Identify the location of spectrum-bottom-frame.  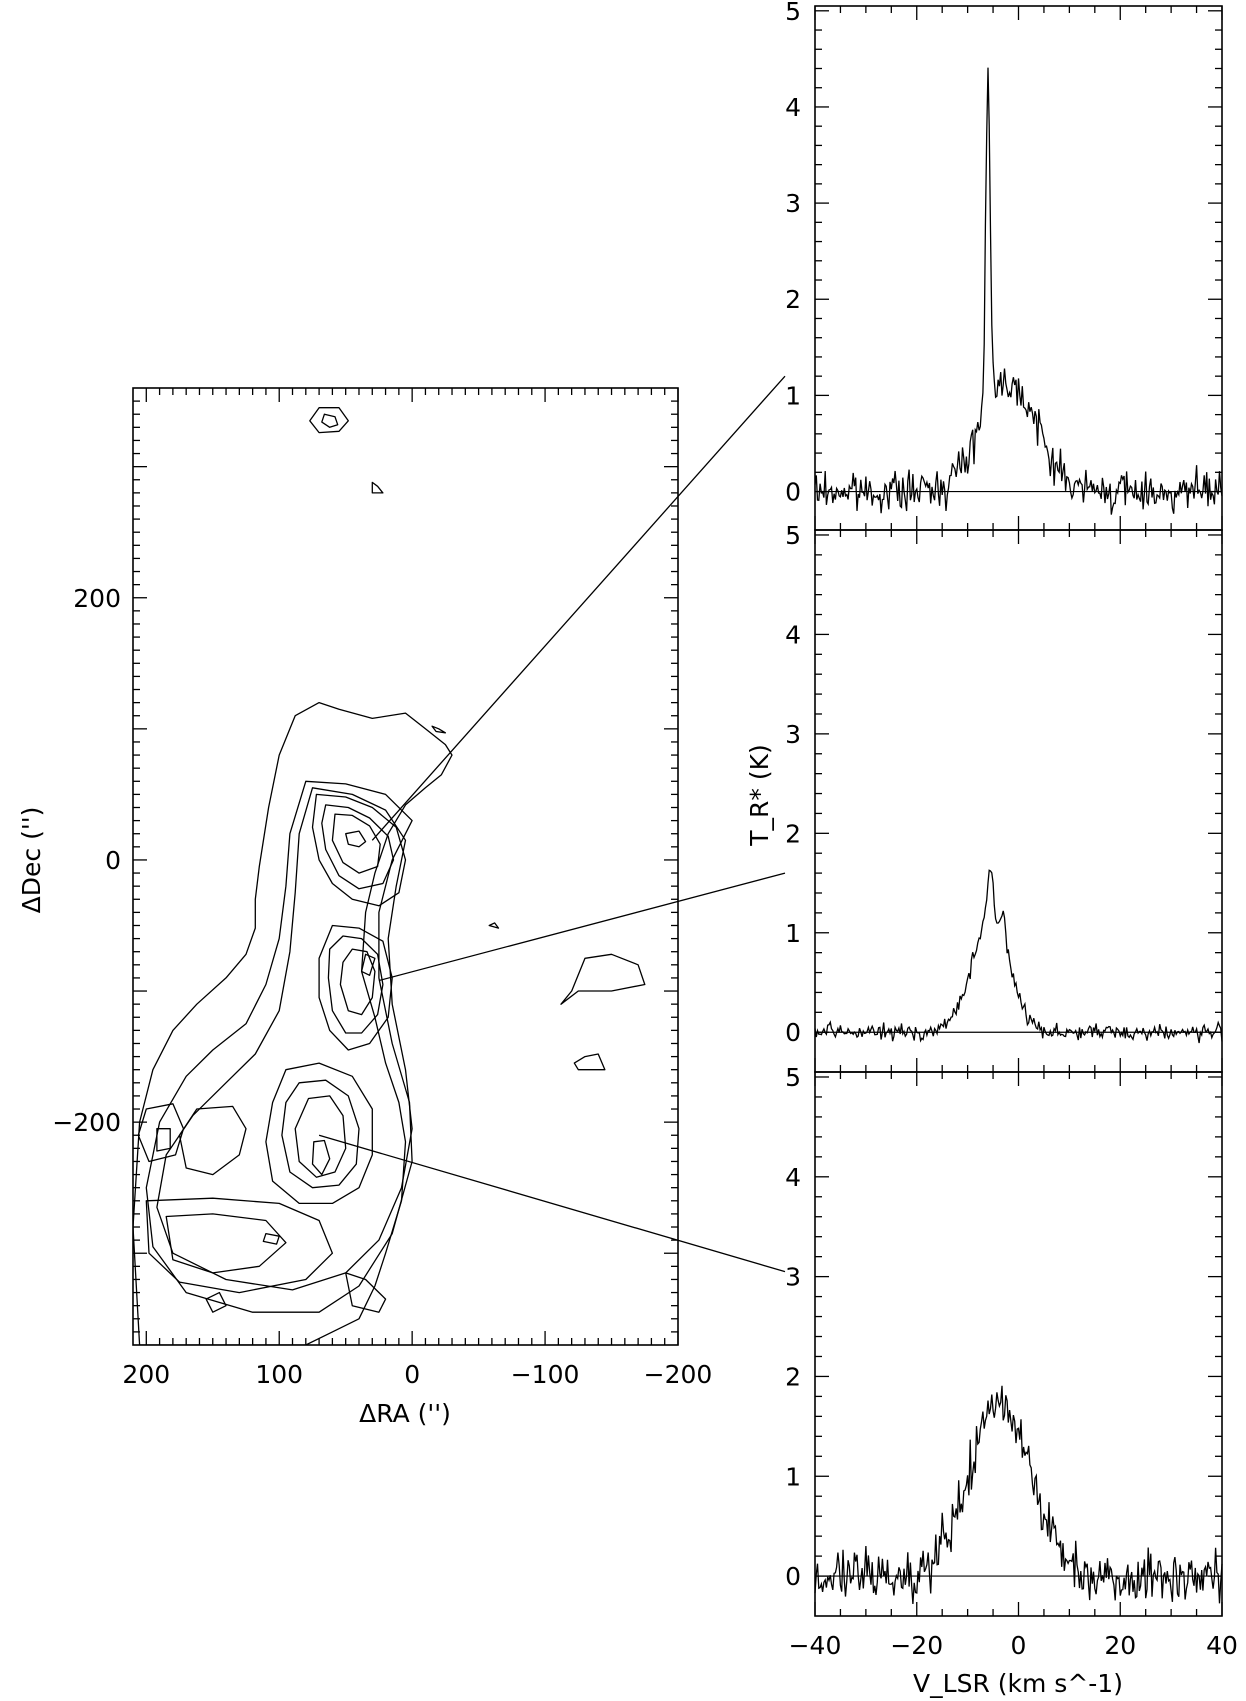
(1018, 1344).